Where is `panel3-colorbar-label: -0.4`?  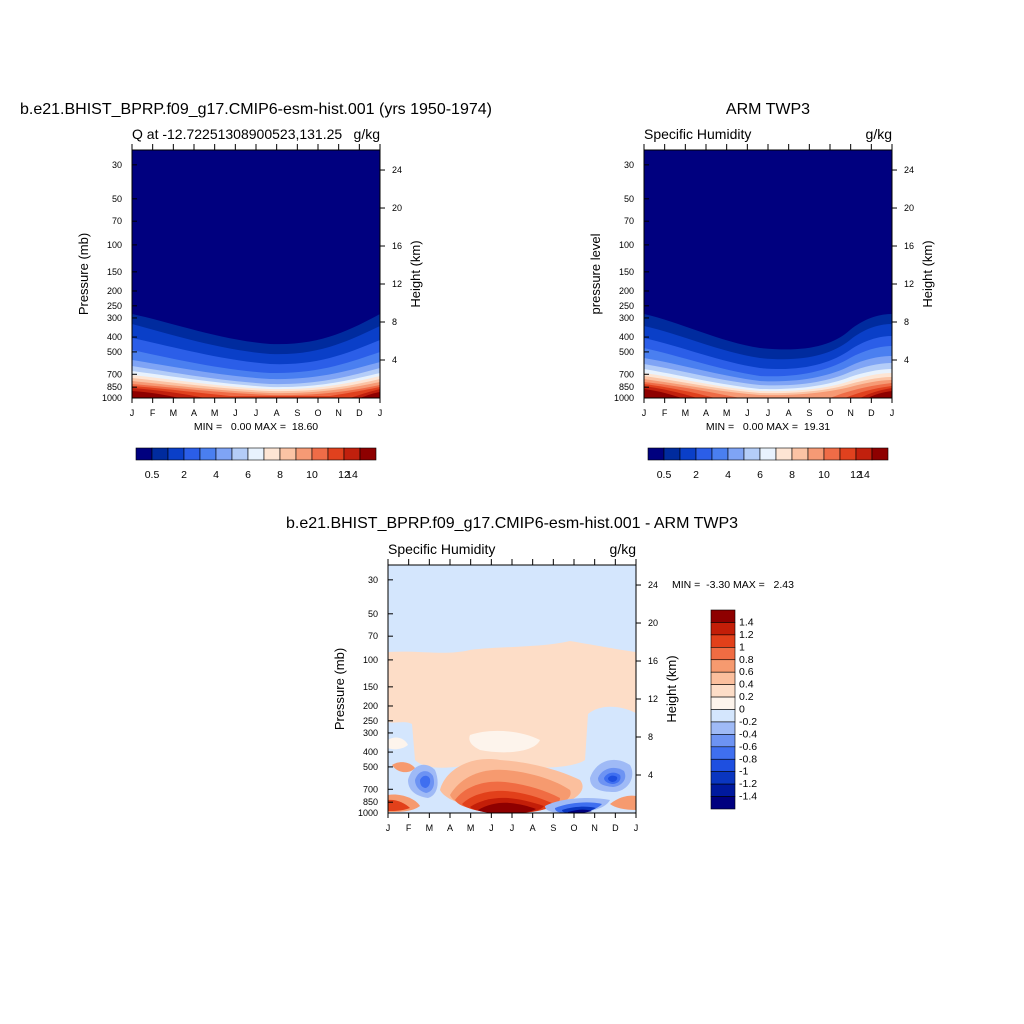
panel3-colorbar-label: -0.4 is located at coordinates (748, 734).